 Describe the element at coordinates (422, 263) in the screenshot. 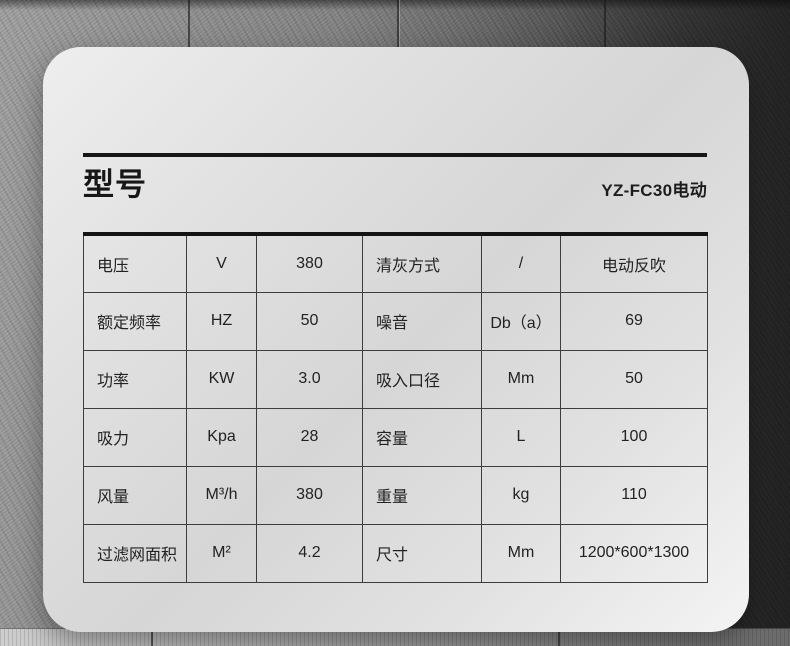

I see `spec-name-cell: 清灰方式` at that location.